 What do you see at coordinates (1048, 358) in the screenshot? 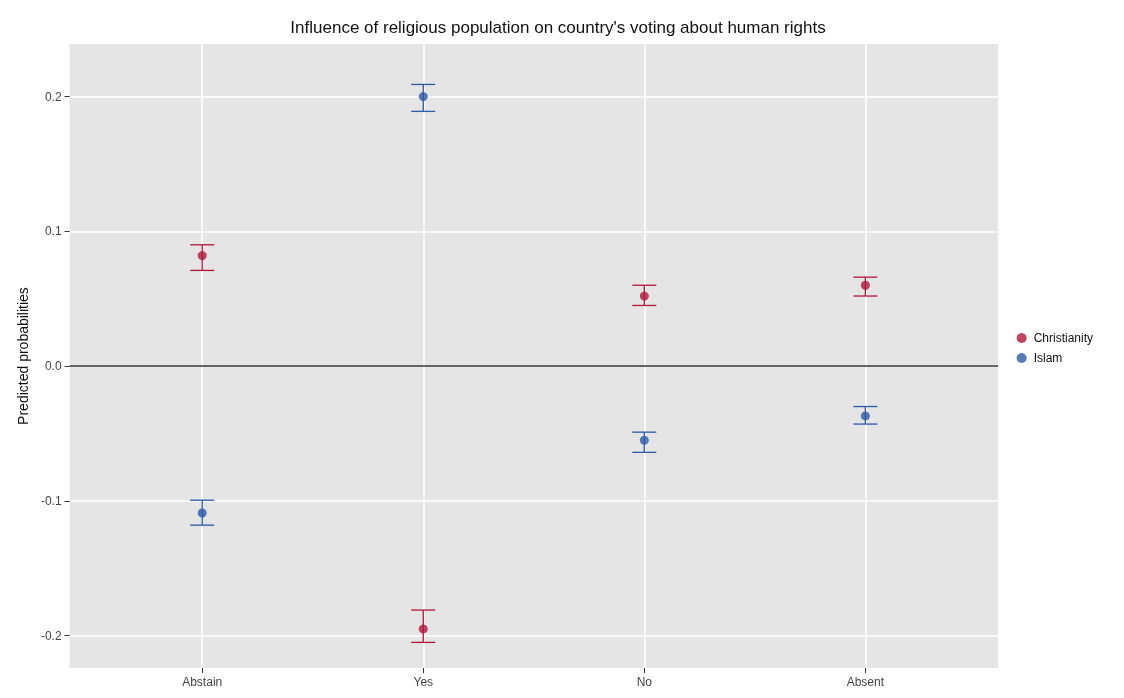
I see `legend-label: Islam` at bounding box center [1048, 358].